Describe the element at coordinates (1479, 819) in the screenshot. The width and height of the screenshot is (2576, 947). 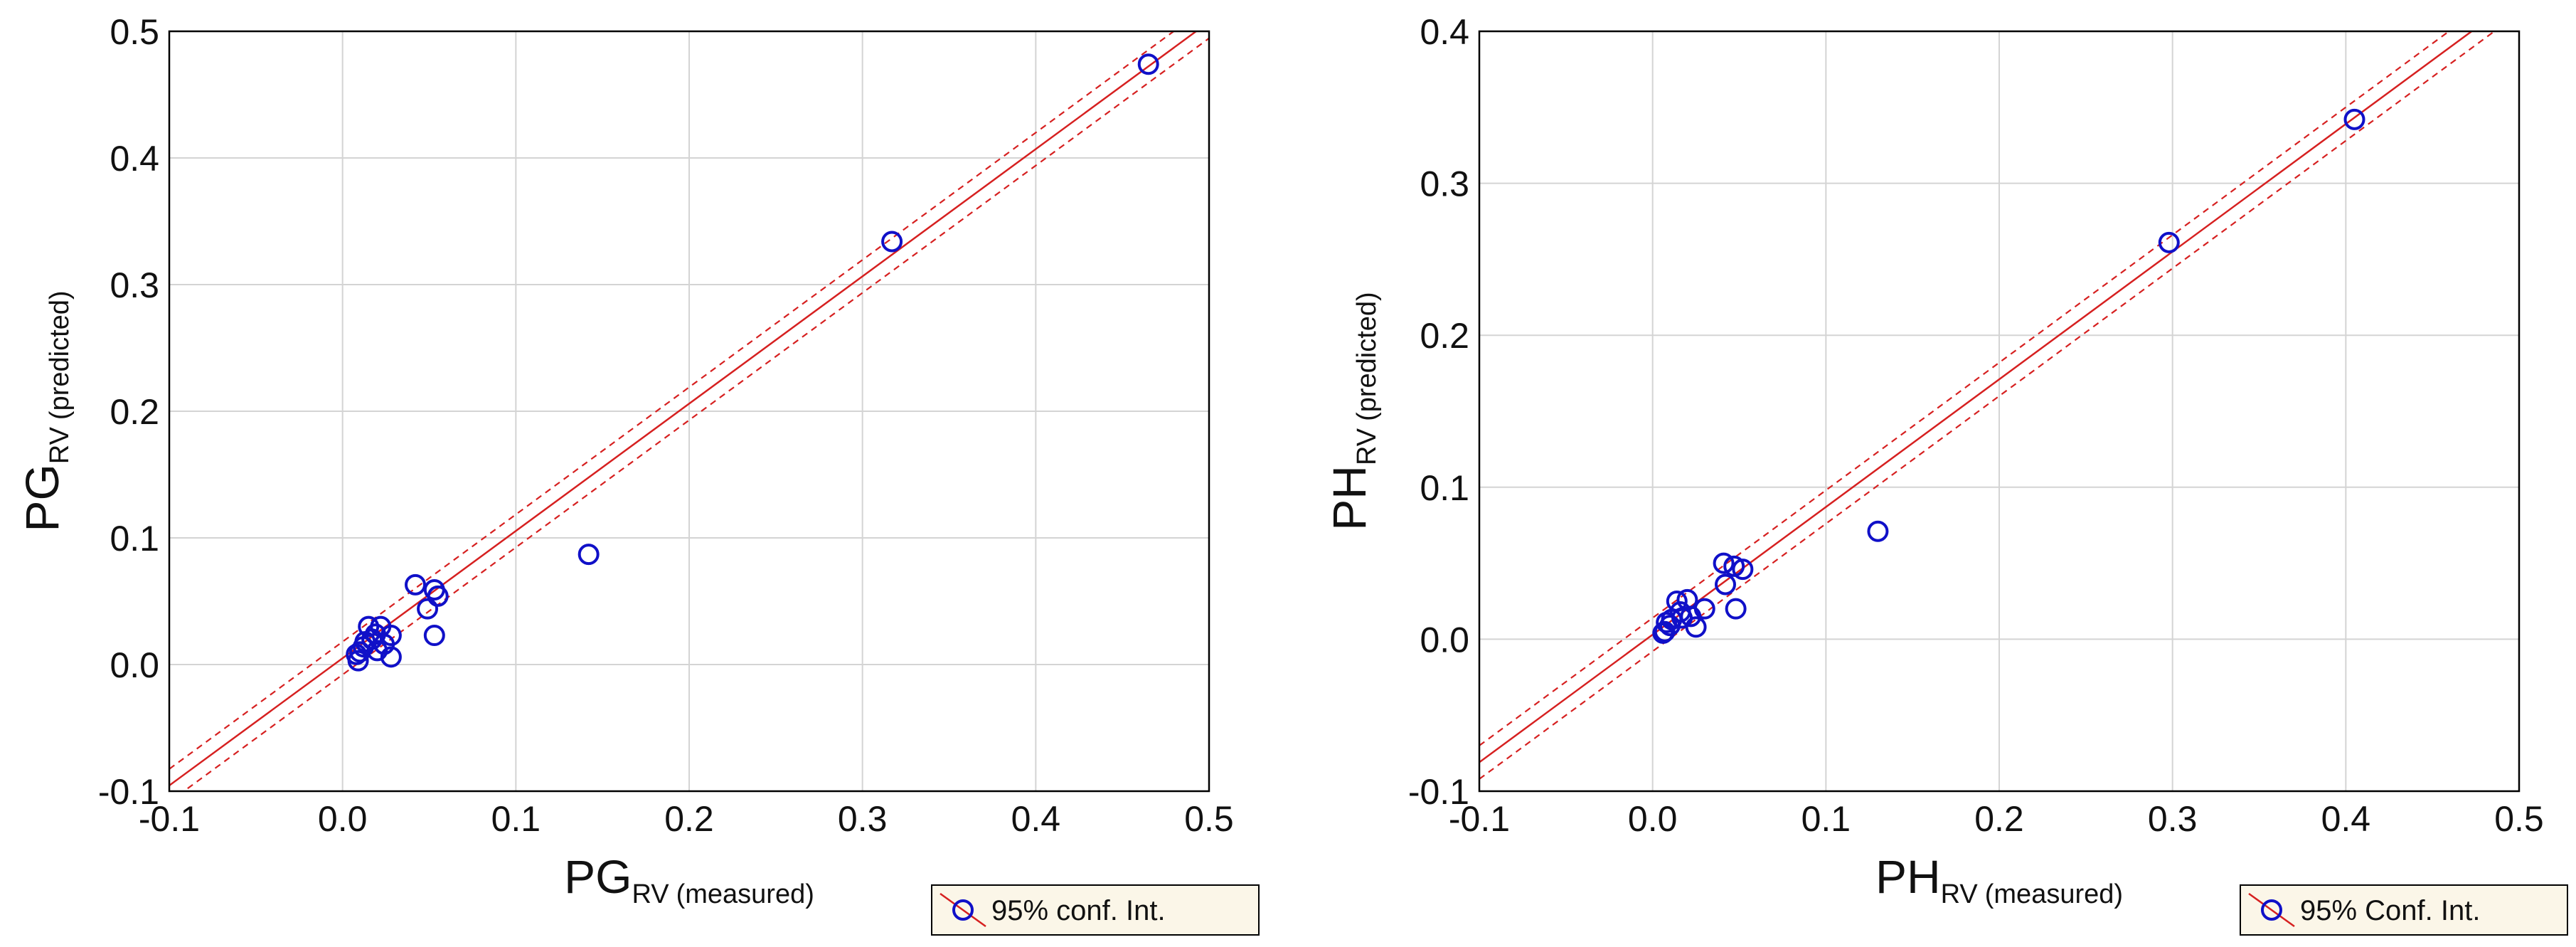
I see `ph-x-tick-label: -0.1` at that location.